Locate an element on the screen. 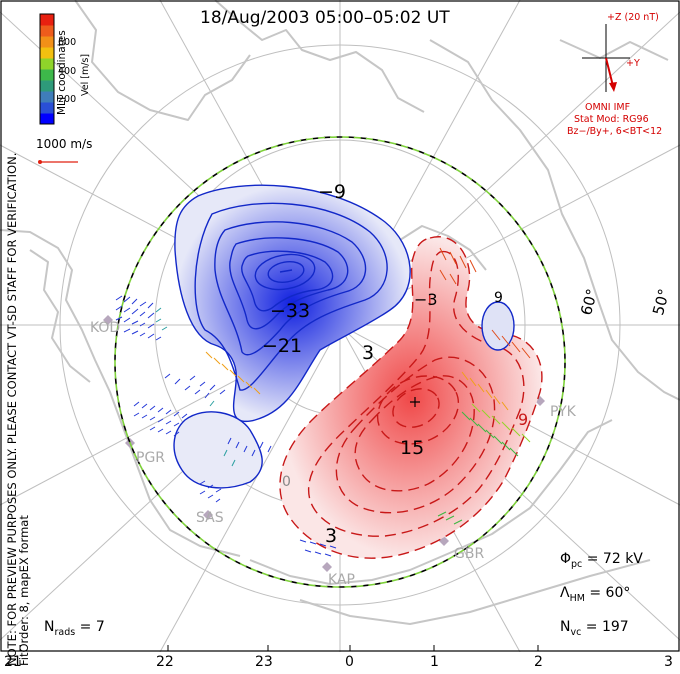 The image size is (680, 674). mlt-ticks is located at coordinates (279, 648).